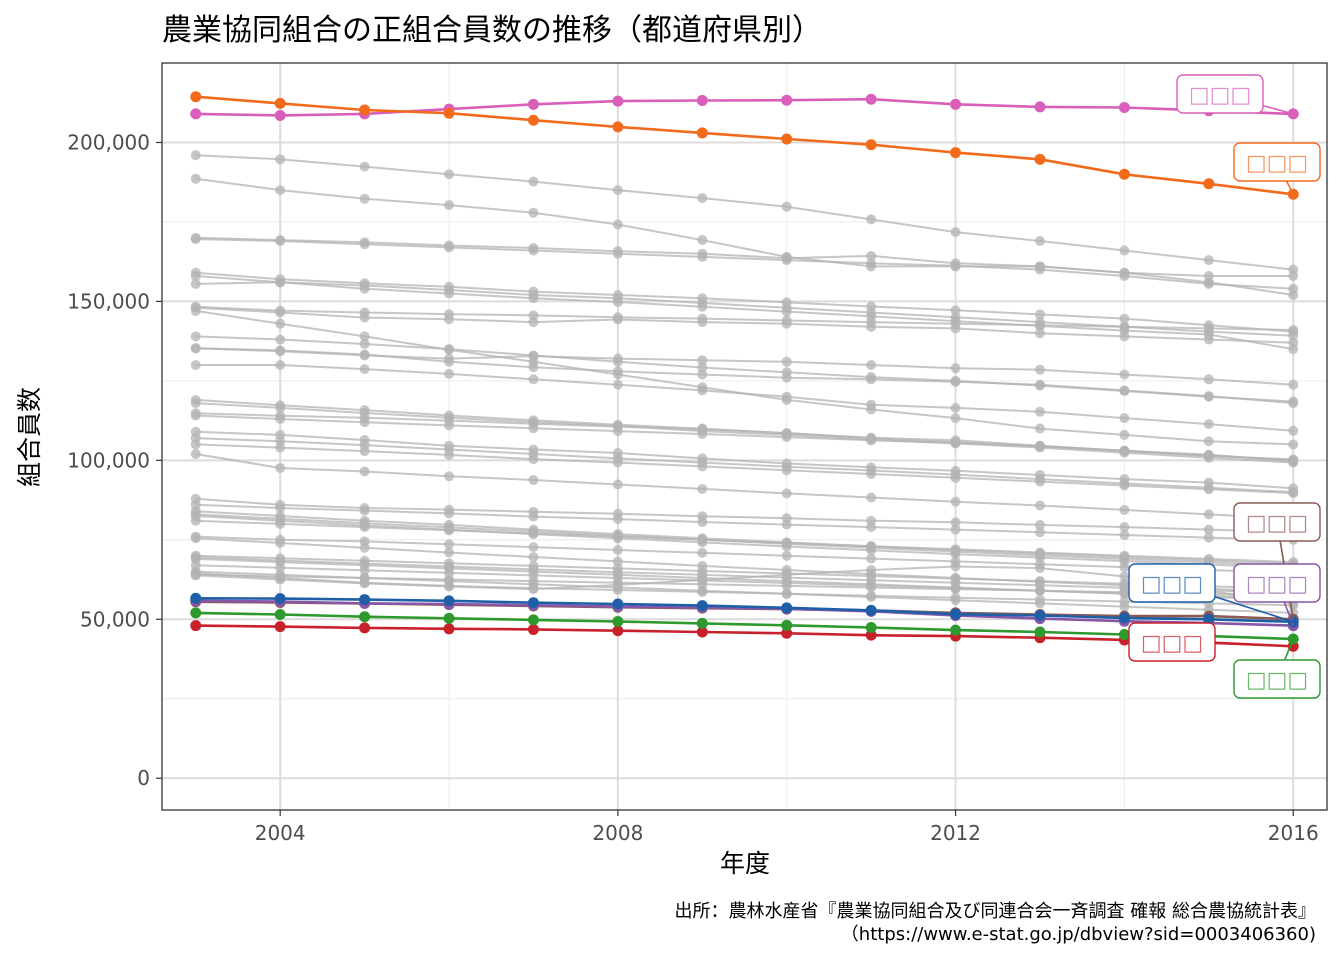  Describe the element at coordinates (108, 460) in the screenshot. I see `y-tick-label: 100,000` at that location.